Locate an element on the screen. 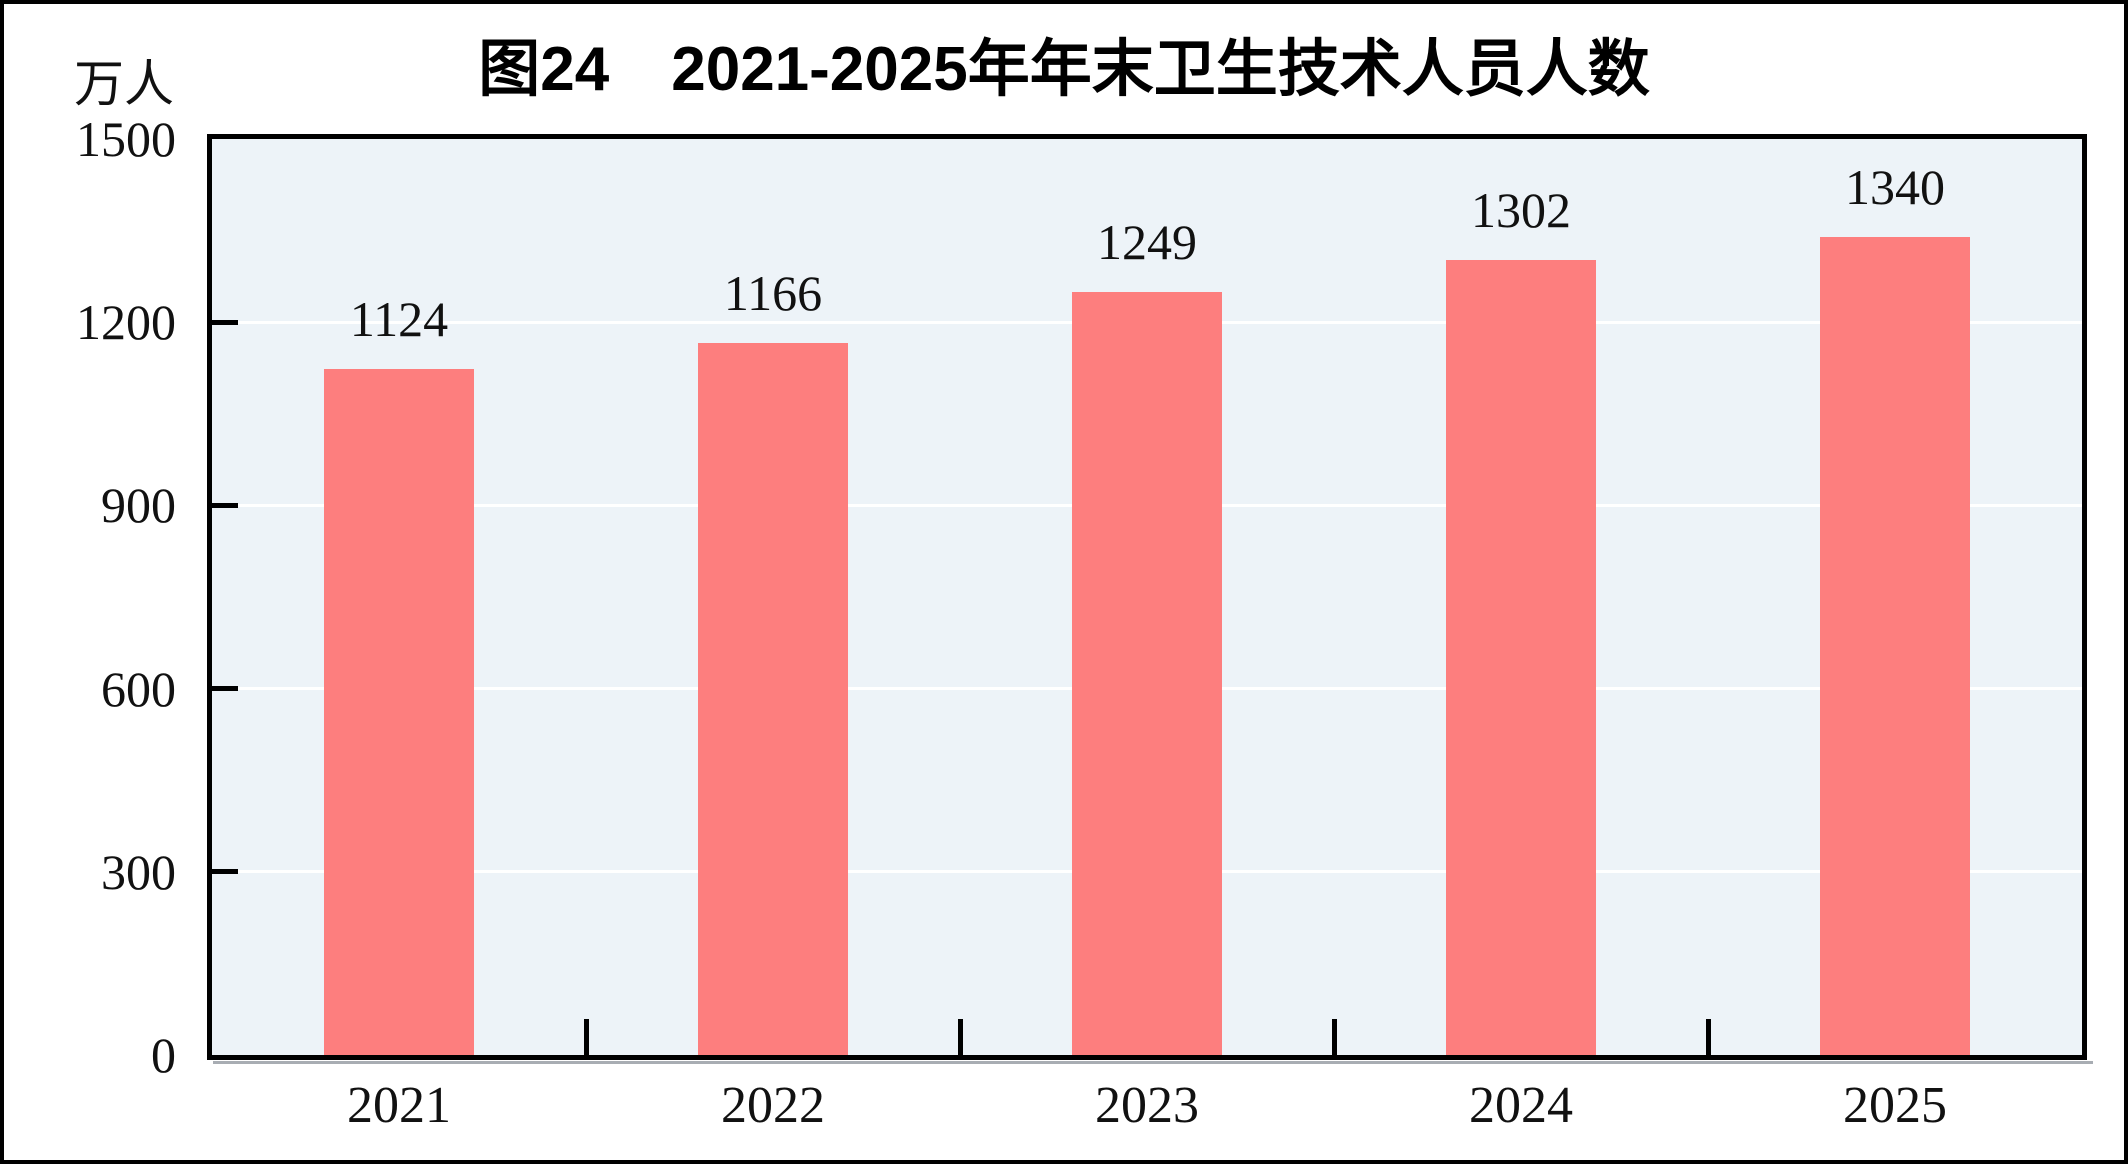  x-axis-label: 2023 is located at coordinates (1147, 1105).